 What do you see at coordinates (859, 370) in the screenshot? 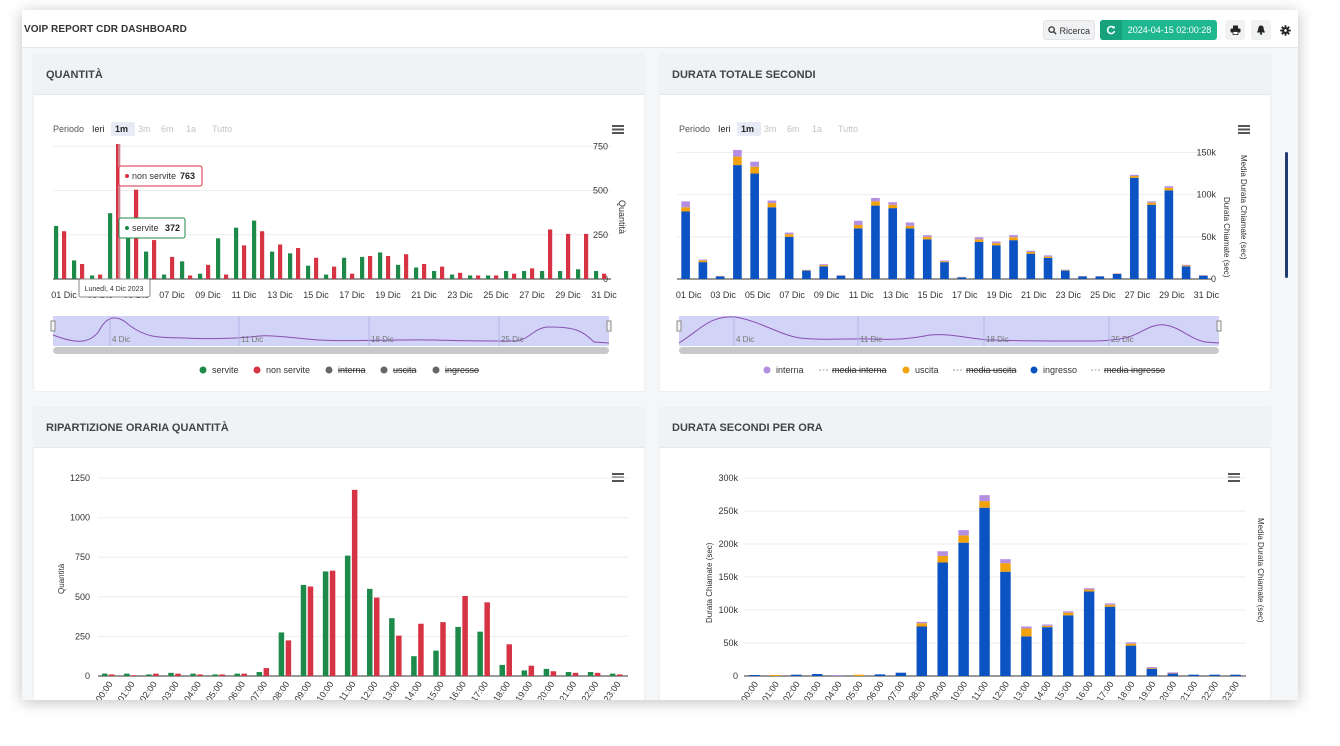
I see `legend-item: media interna` at bounding box center [859, 370].